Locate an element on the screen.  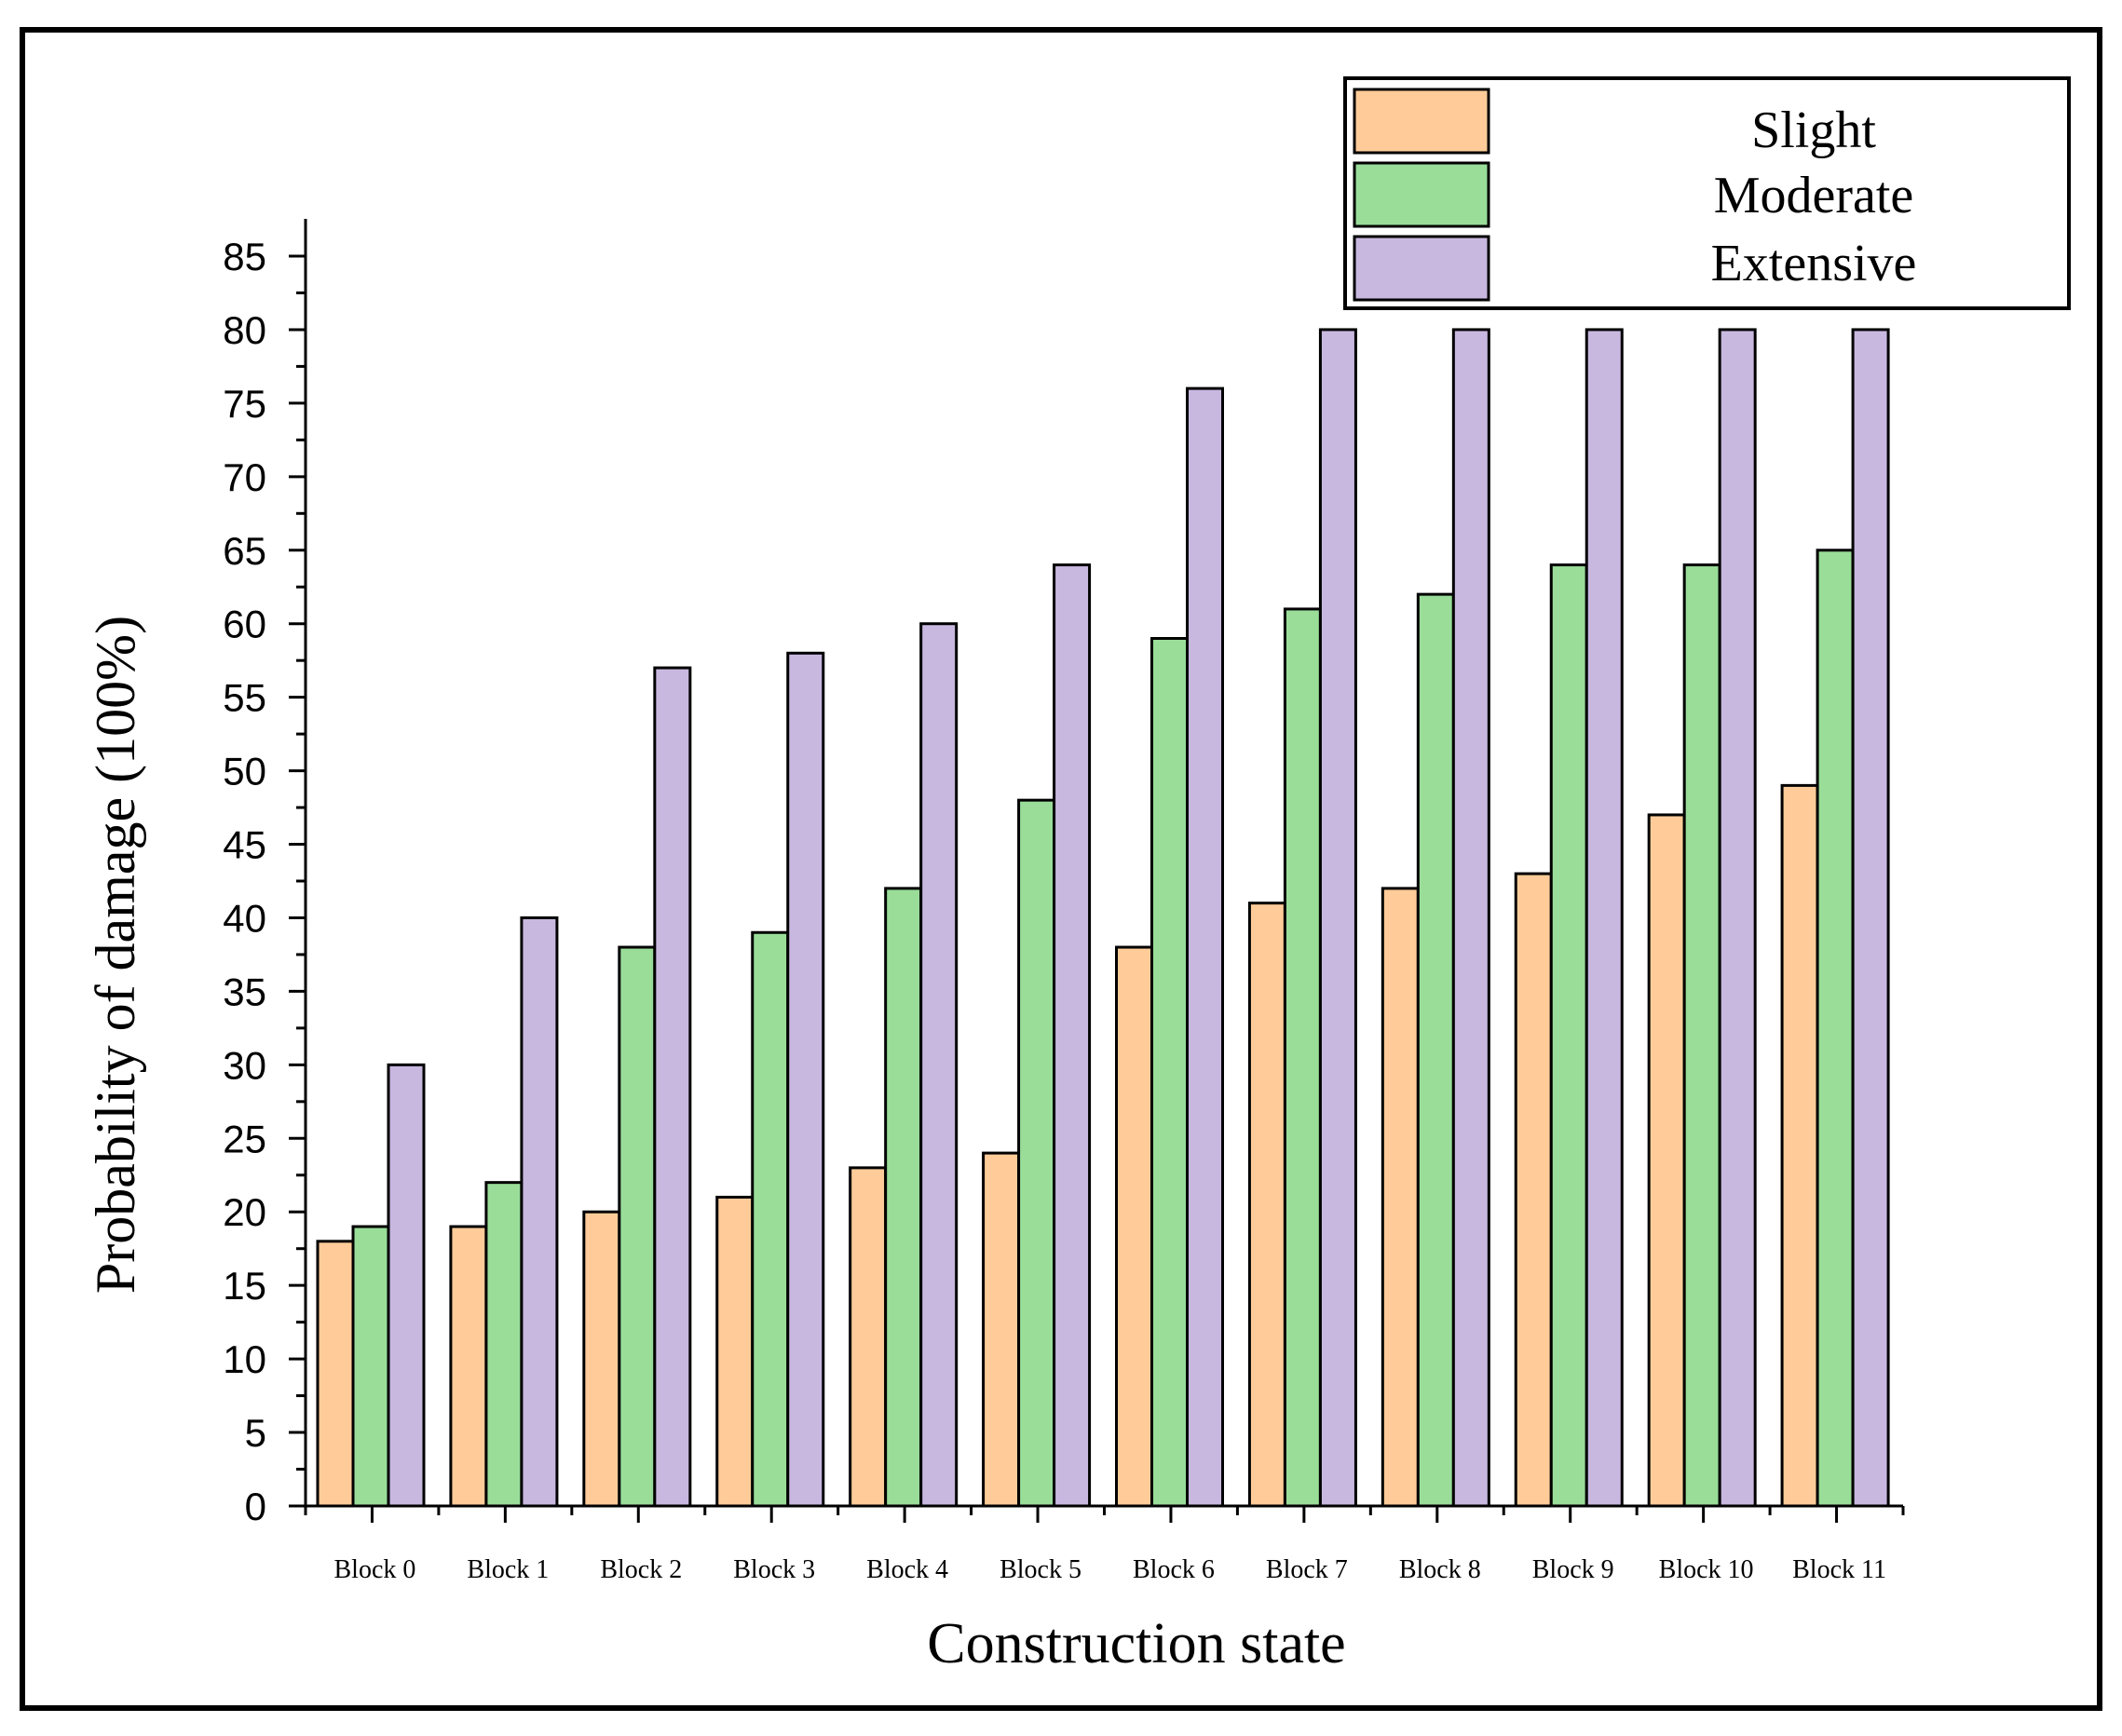
x-tick-label: Block 4 is located at coordinates (907, 1569).